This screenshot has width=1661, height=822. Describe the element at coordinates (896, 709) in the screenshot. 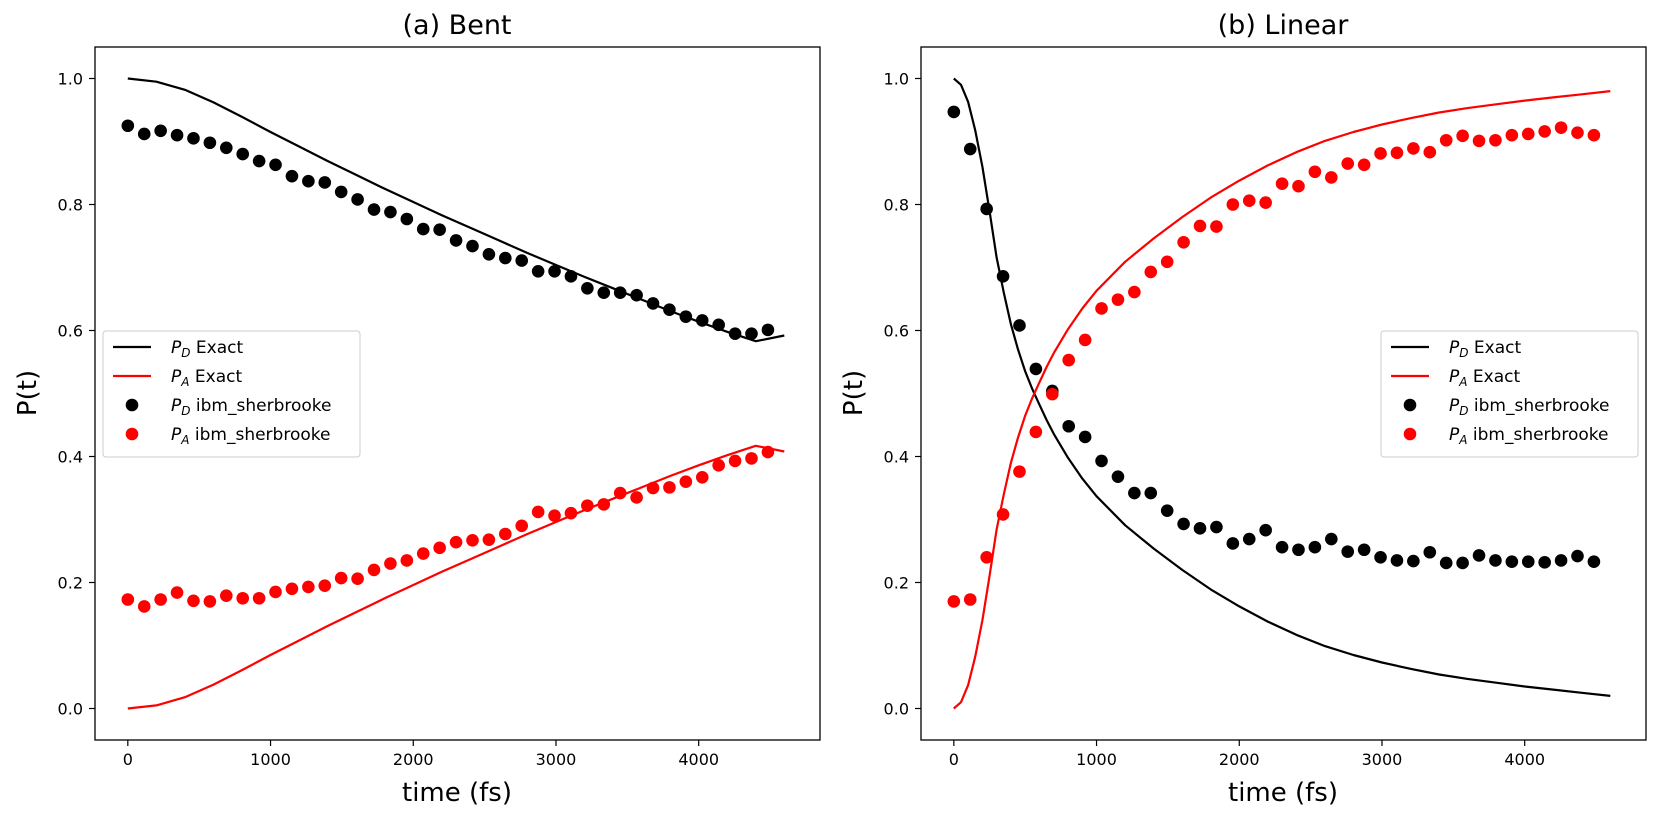

I see `y-tick-label: 0.0` at that location.